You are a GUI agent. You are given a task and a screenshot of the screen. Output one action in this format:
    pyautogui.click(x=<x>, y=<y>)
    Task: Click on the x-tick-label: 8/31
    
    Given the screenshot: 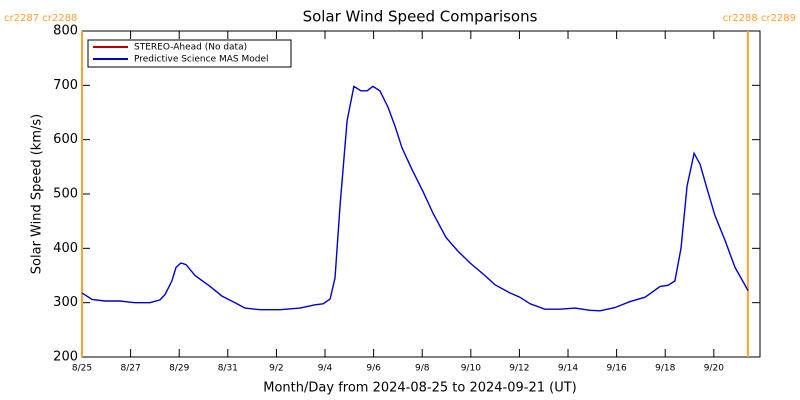 What is the action you would take?
    pyautogui.click(x=228, y=369)
    